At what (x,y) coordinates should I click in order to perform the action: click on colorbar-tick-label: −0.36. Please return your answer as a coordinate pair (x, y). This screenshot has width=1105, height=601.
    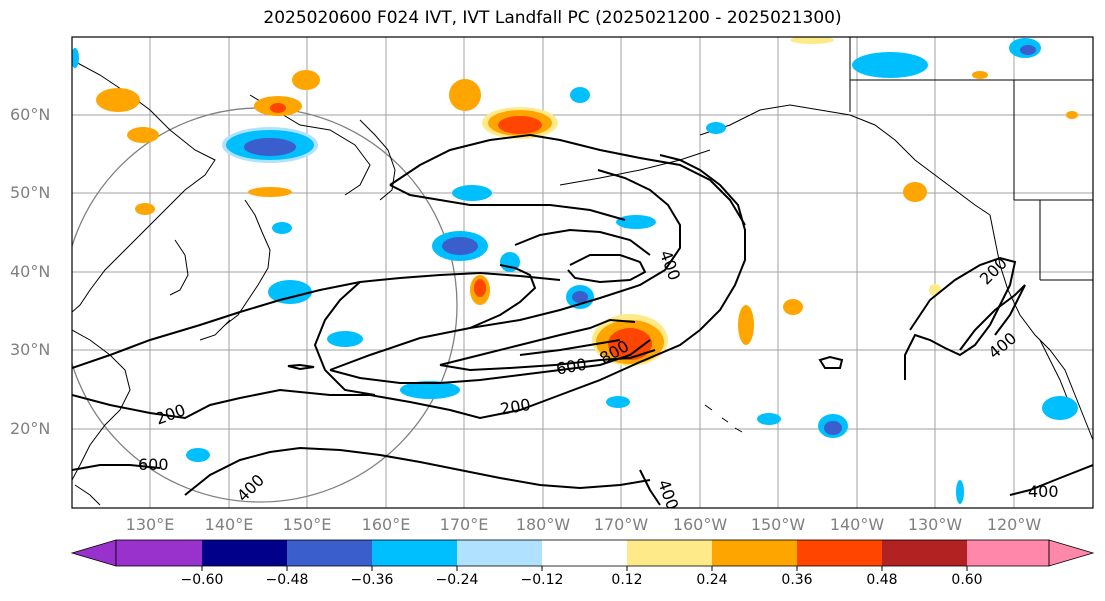
    Looking at the image, I should click on (372, 580).